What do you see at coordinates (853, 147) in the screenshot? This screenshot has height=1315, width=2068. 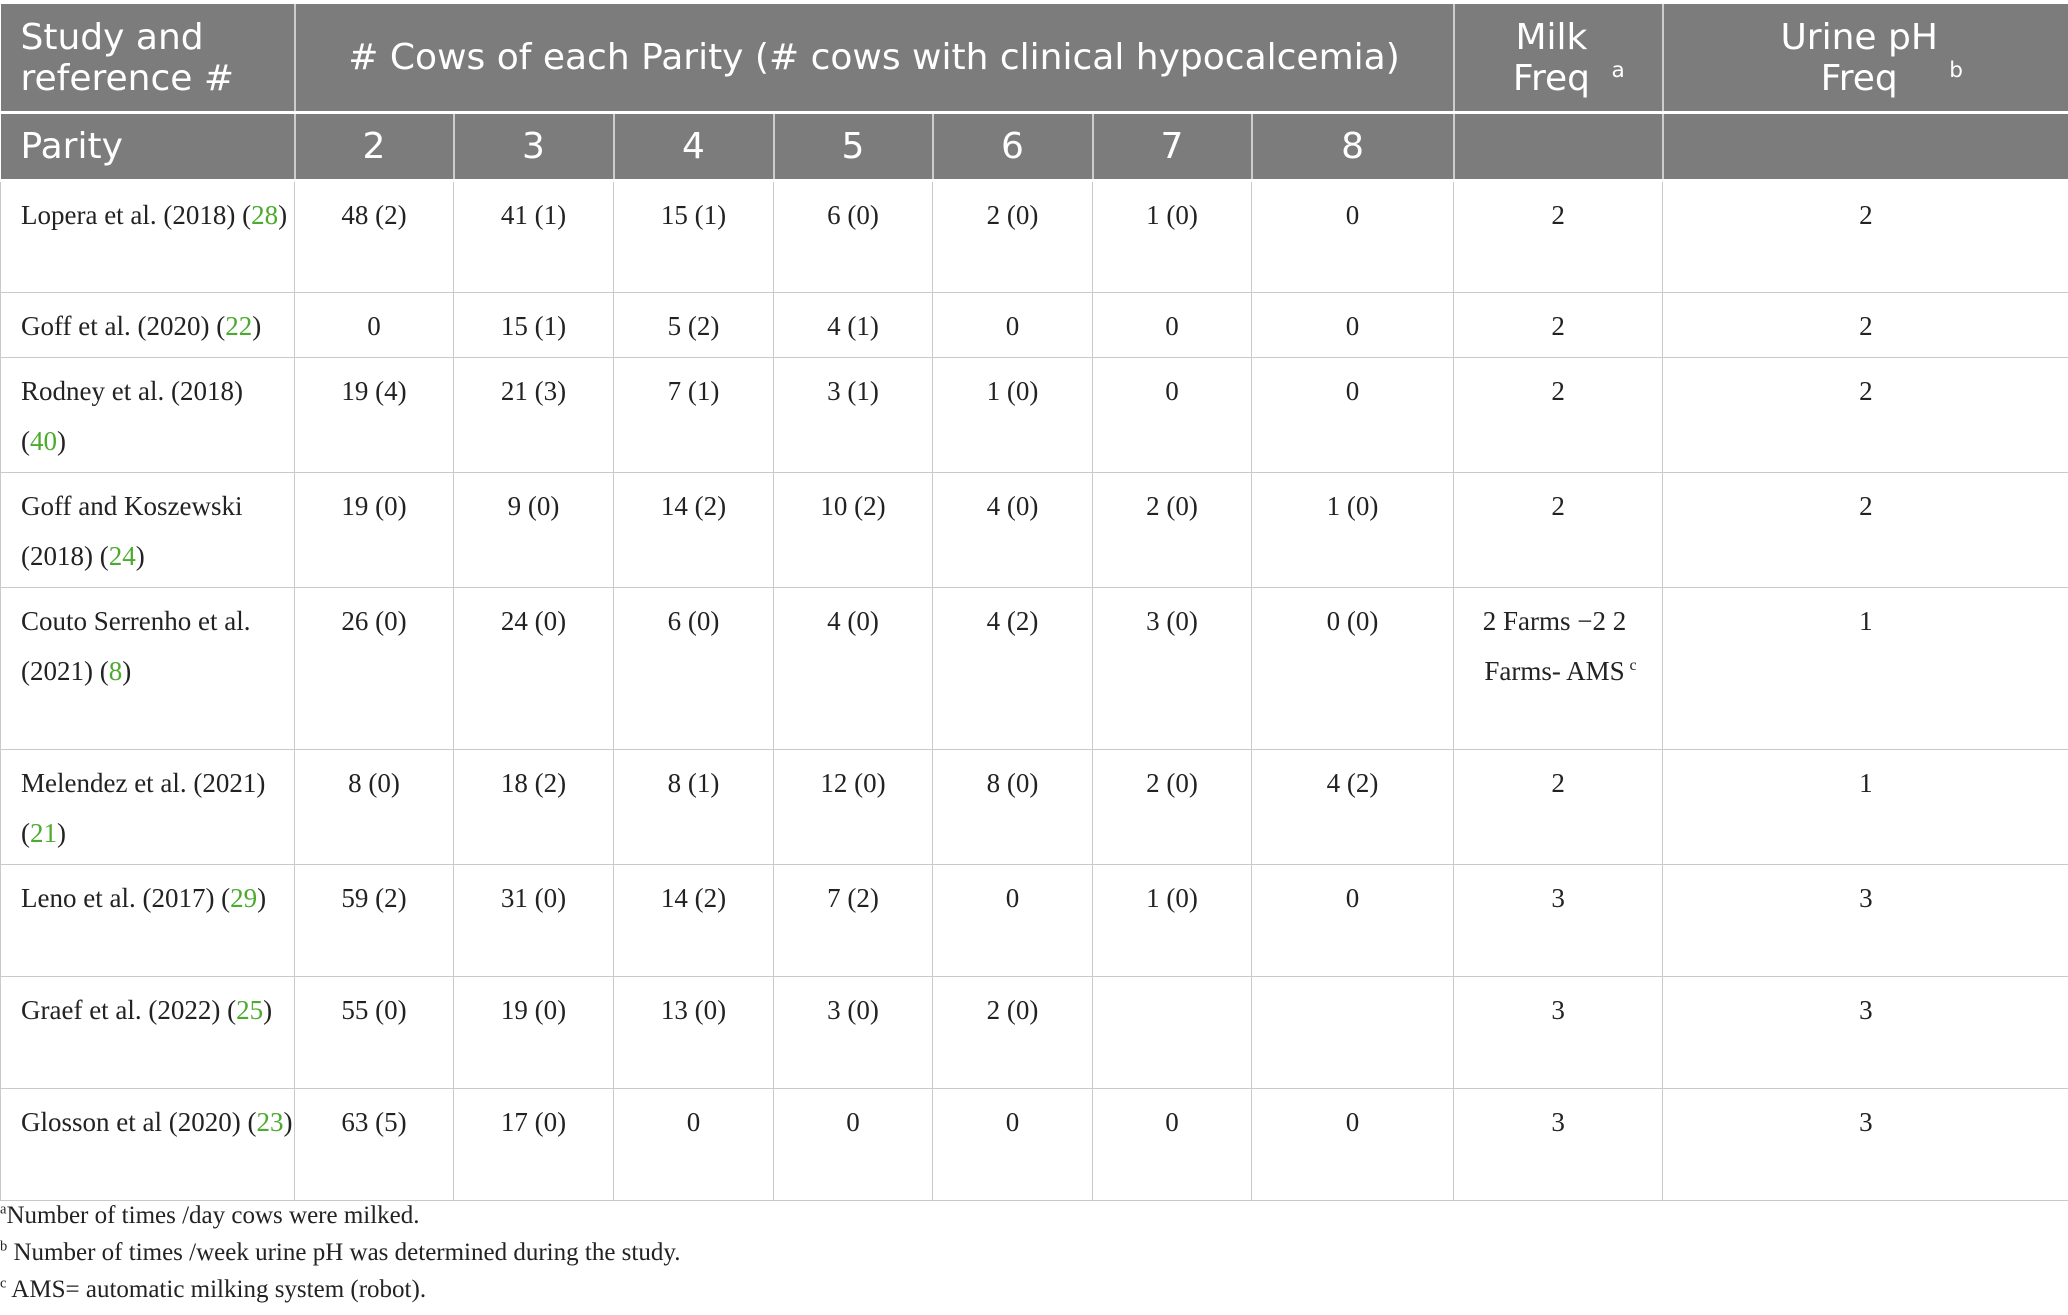 I see `parity-5: 5` at bounding box center [853, 147].